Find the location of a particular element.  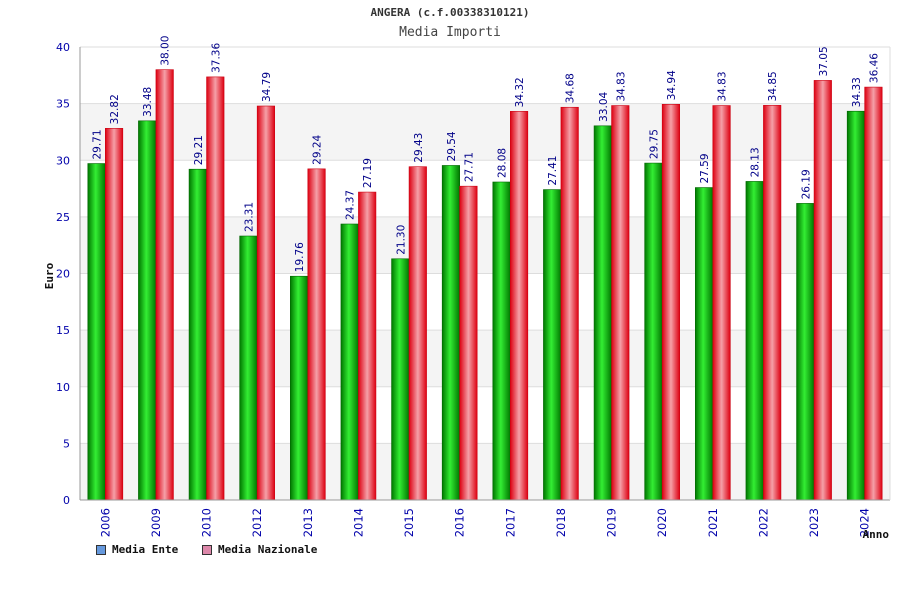

x-tick-label: 2018 is located at coordinates (561, 522).